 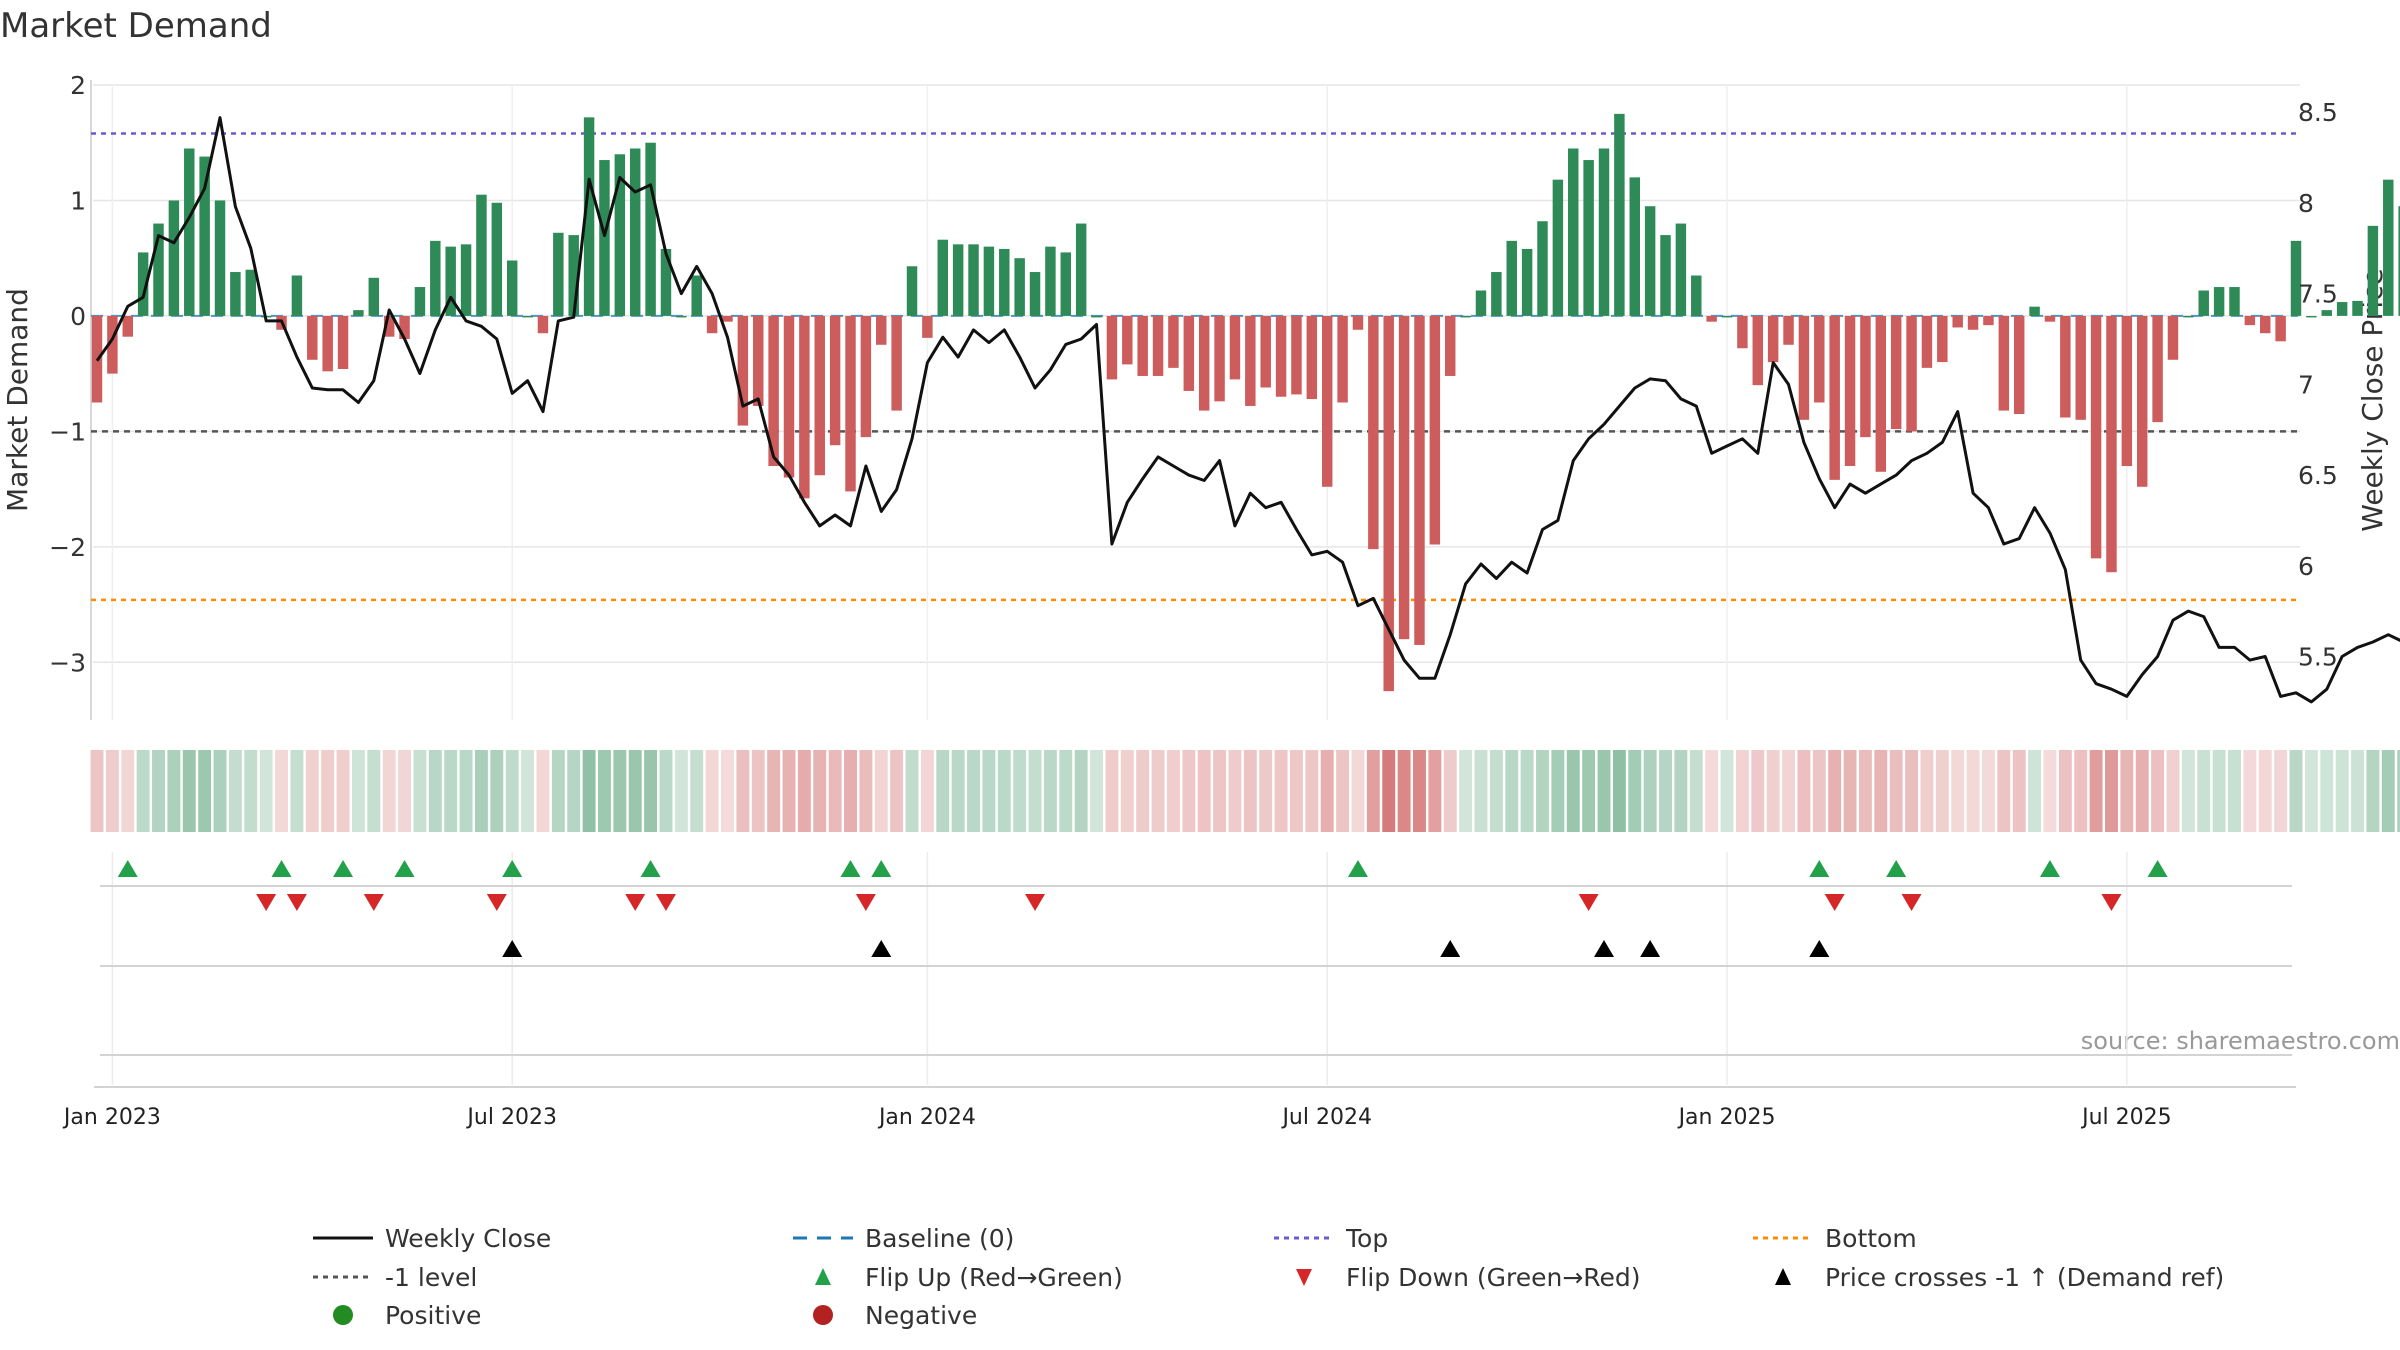 I want to click on legend-label: Price crosses -1 ↑ (Demand ref), so click(x=2024, y=1277).